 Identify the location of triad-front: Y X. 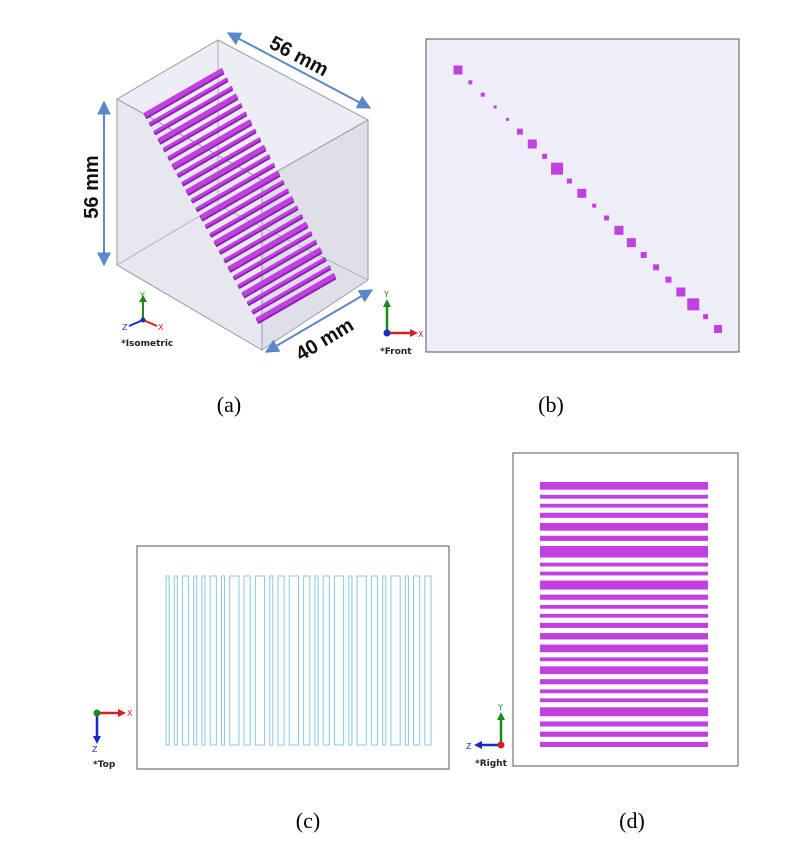
(403, 314).